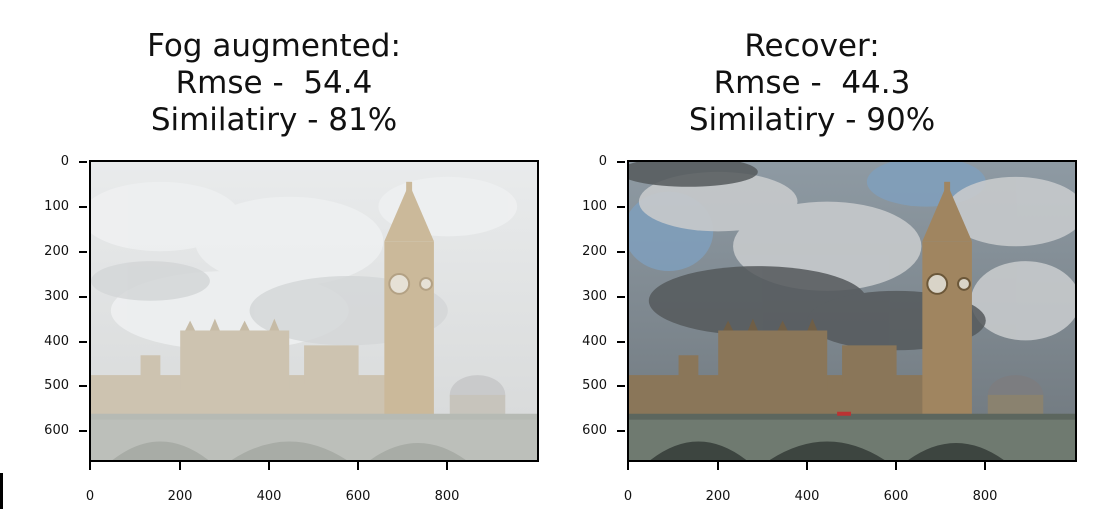 Image resolution: width=1096 pixels, height=510 pixels. Describe the element at coordinates (274, 120) in the screenshot. I see `fog-title-line-3: Similatiry - 81%` at that location.